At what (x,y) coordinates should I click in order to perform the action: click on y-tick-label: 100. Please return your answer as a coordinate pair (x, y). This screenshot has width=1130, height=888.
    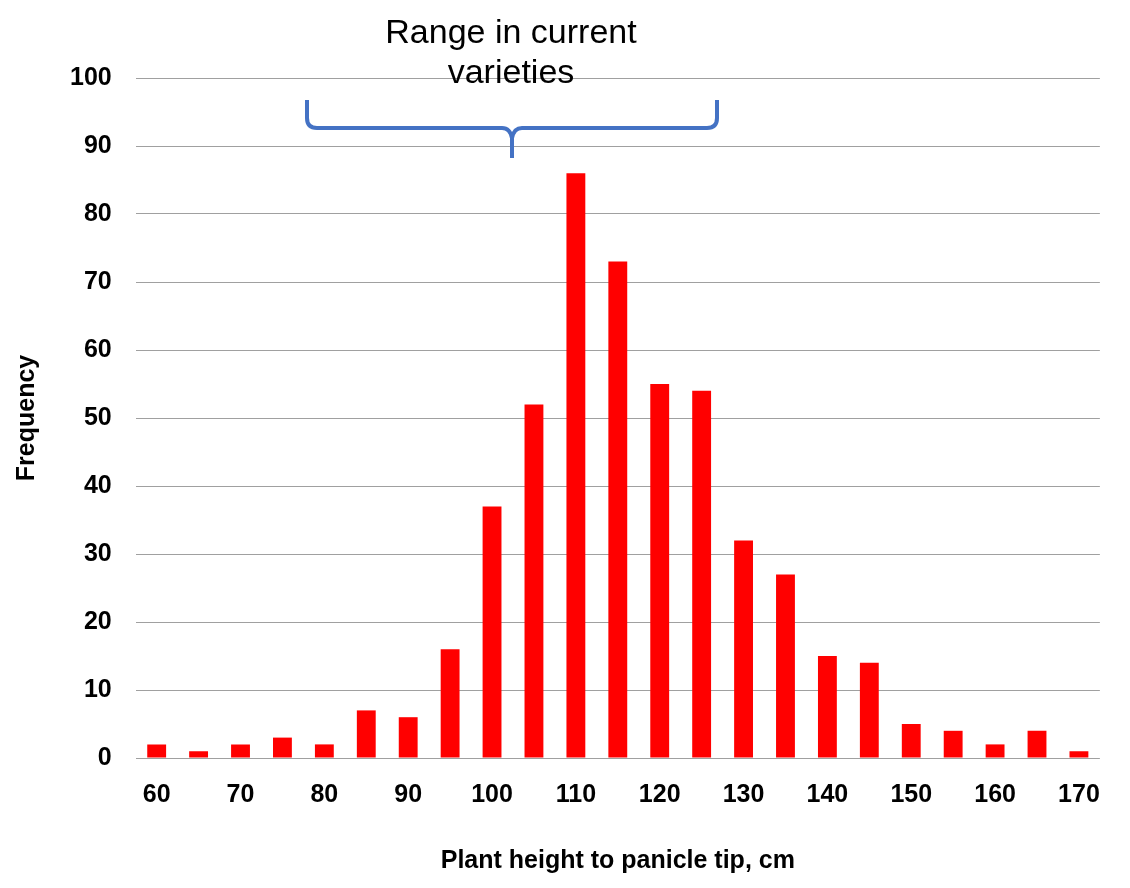
    Looking at the image, I should click on (90, 75).